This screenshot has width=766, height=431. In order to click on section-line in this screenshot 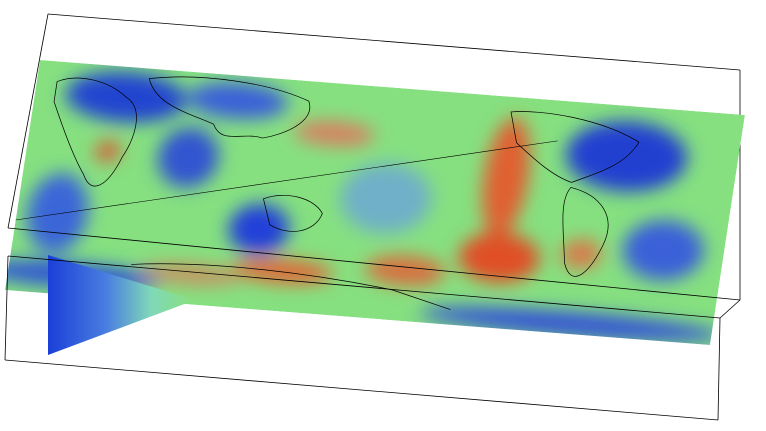, I will do `click(286, 180)`.